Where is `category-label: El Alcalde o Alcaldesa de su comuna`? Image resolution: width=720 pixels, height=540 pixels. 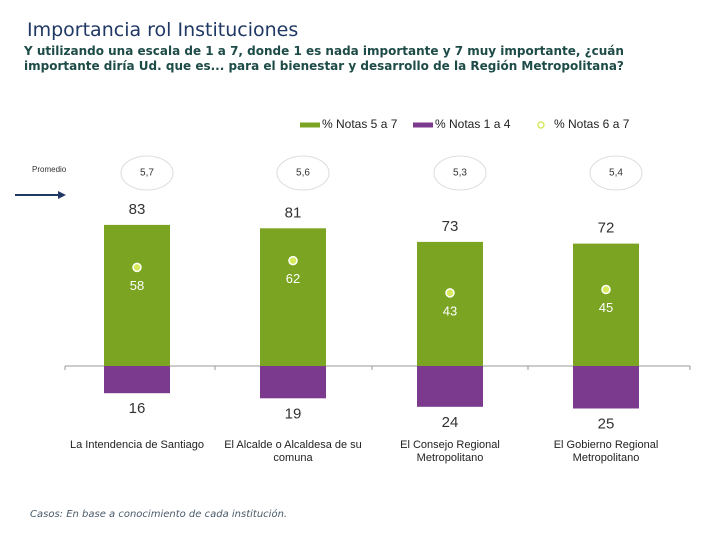
category-label: El Alcalde o Alcaldesa de su comuna is located at coordinates (293, 451).